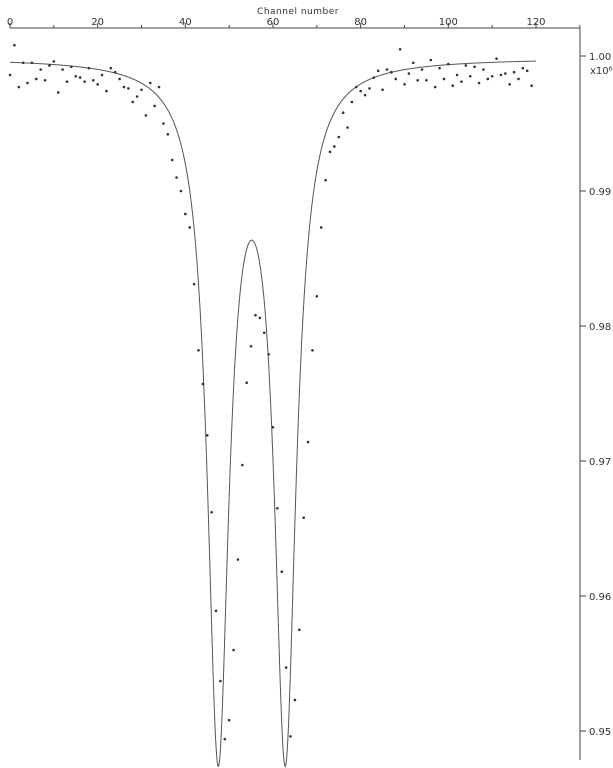 Image resolution: width=613 pixels, height=768 pixels. Describe the element at coordinates (185, 22) in the screenshot. I see `x-tick-label: 40` at that location.